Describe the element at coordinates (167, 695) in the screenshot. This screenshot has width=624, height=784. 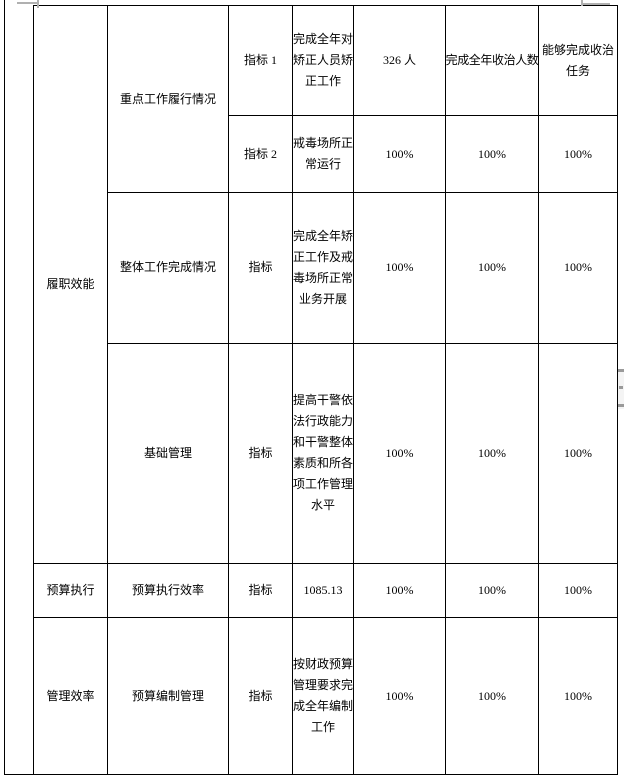
I see `subitem-cell: 预算编制管理` at that location.